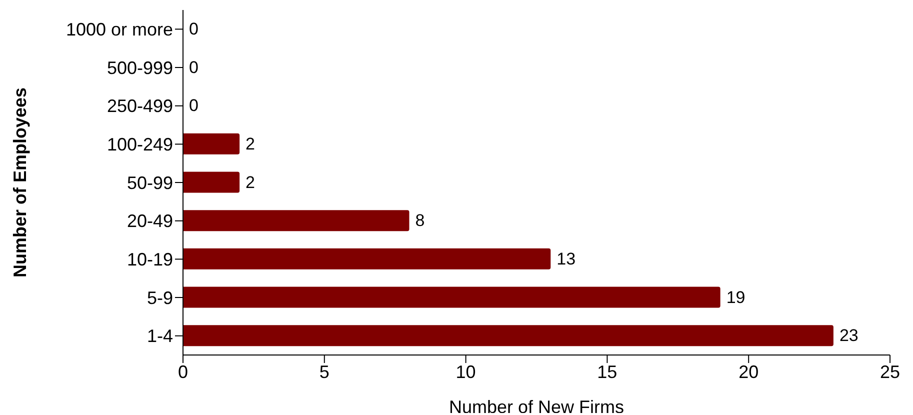 The width and height of the screenshot is (913, 415). What do you see at coordinates (149, 221) in the screenshot?
I see `y-tick-label: 20-49` at bounding box center [149, 221].